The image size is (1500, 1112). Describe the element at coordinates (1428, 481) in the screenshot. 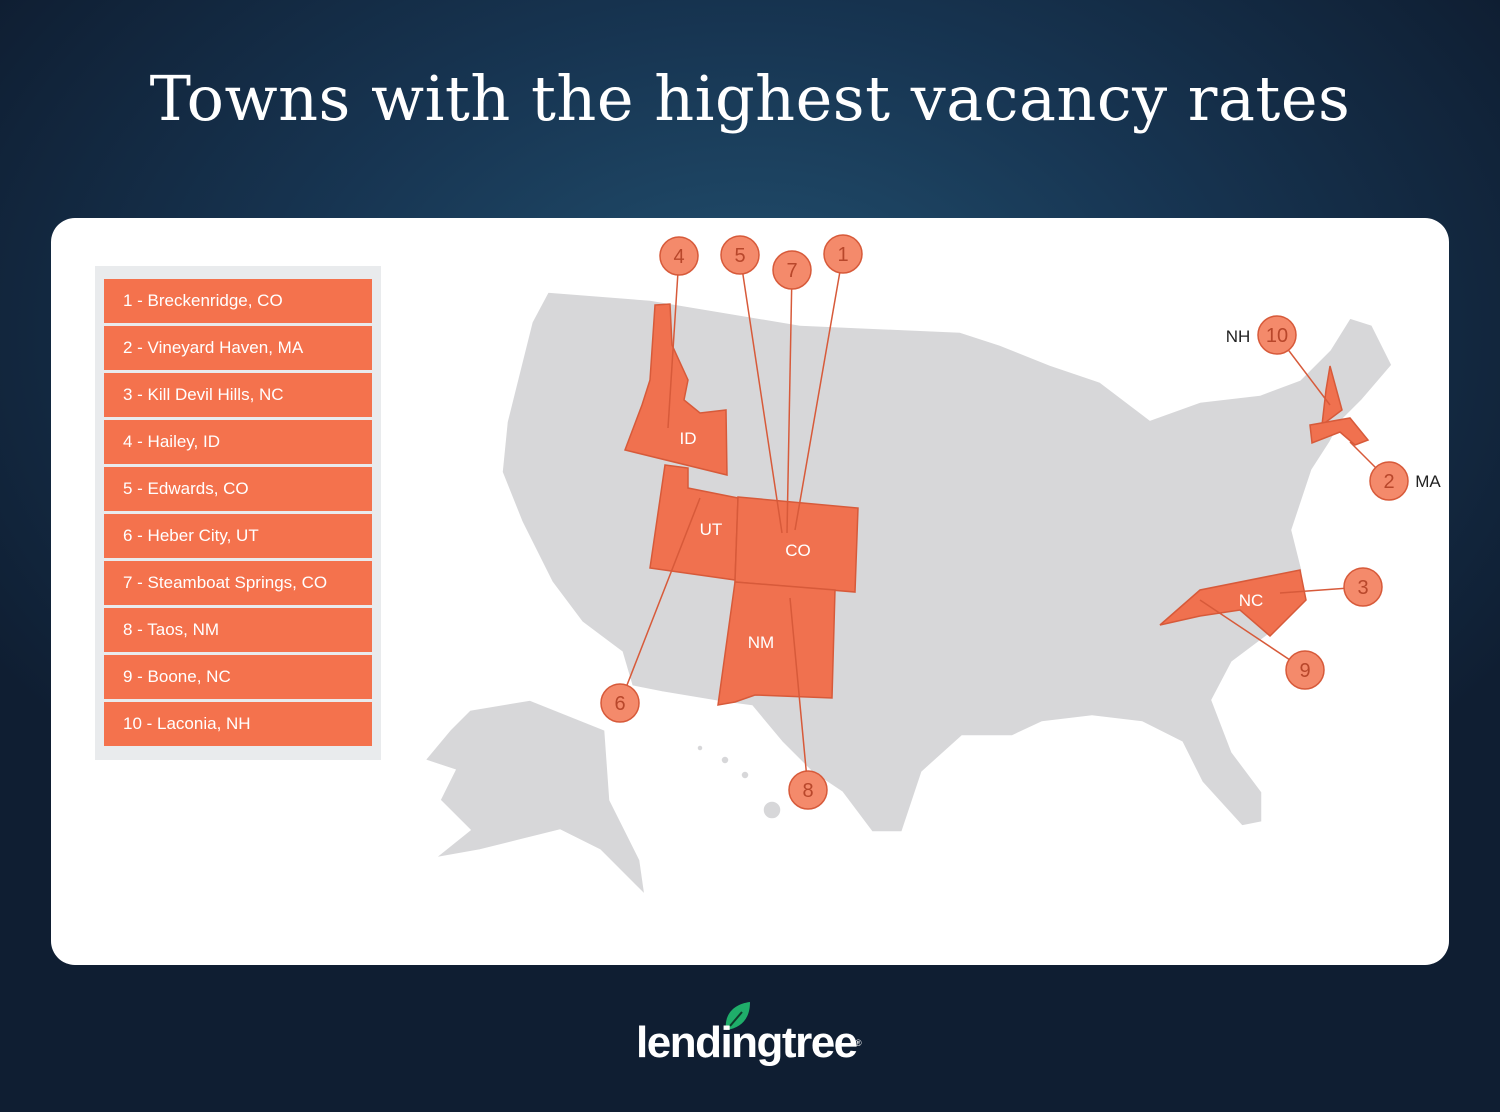

I see `state-label: MA` at that location.